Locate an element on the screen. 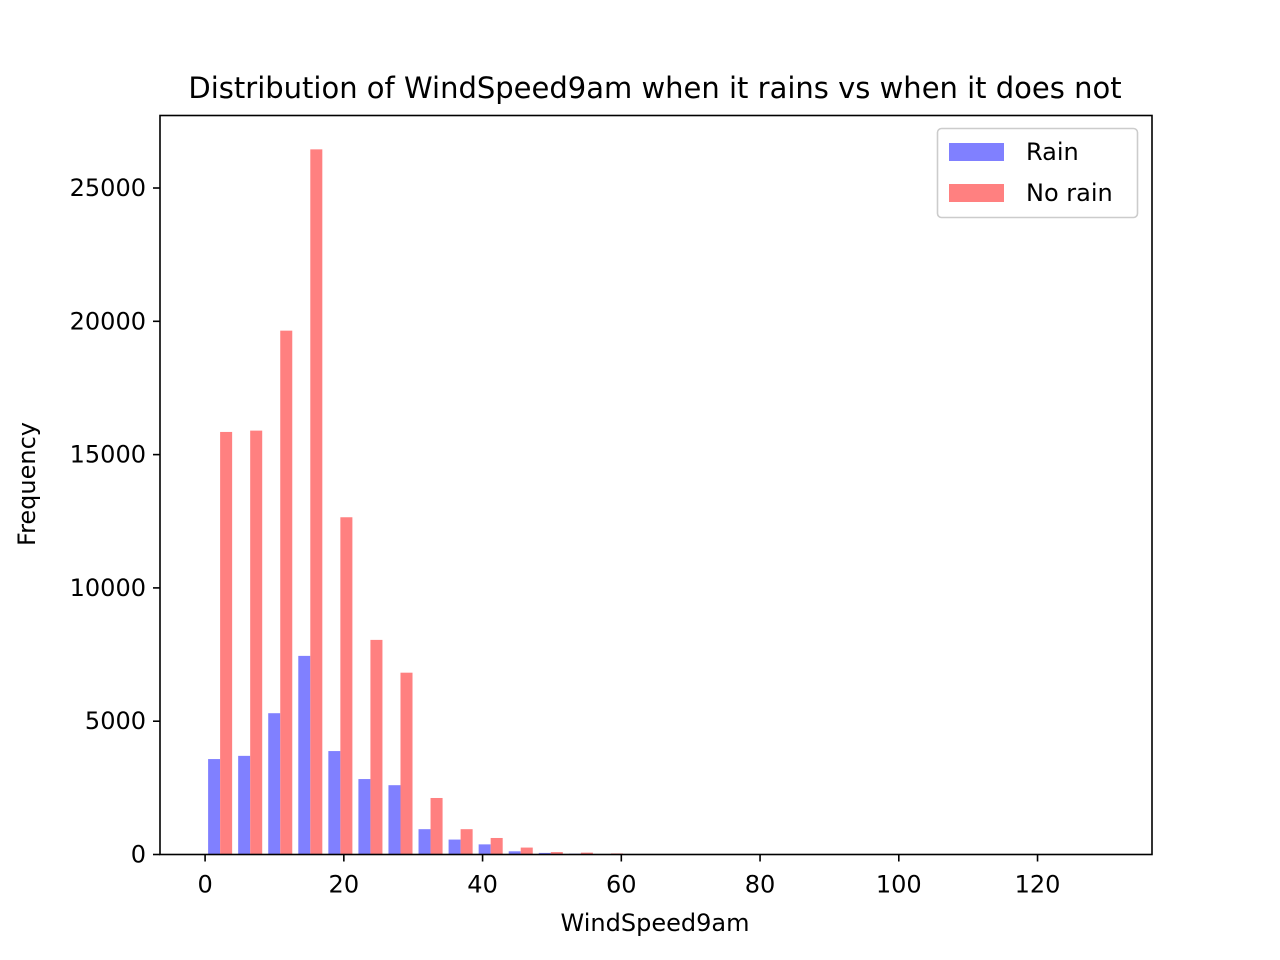 This screenshot has width=1280, height=960. x-tick-label: 40 is located at coordinates (482, 885).